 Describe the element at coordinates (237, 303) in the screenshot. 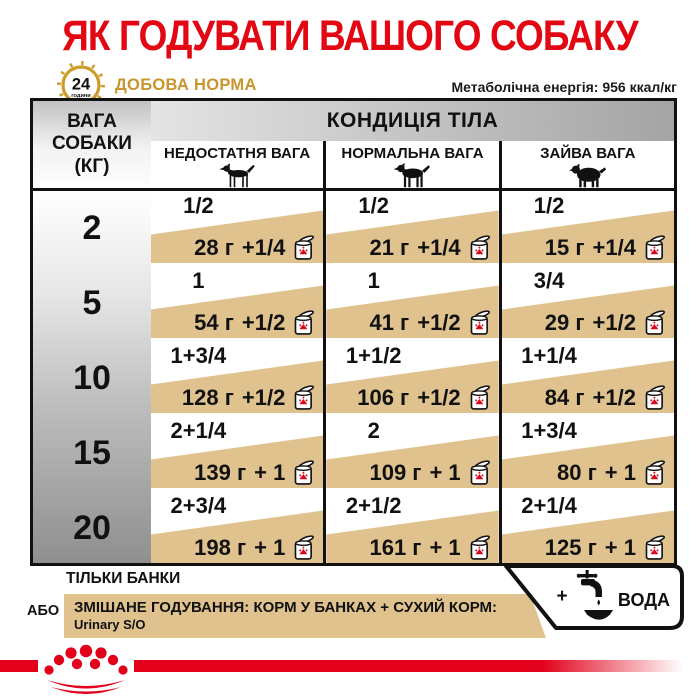

I see `feeding-cell-underweight: 1 54 г +1/2` at that location.